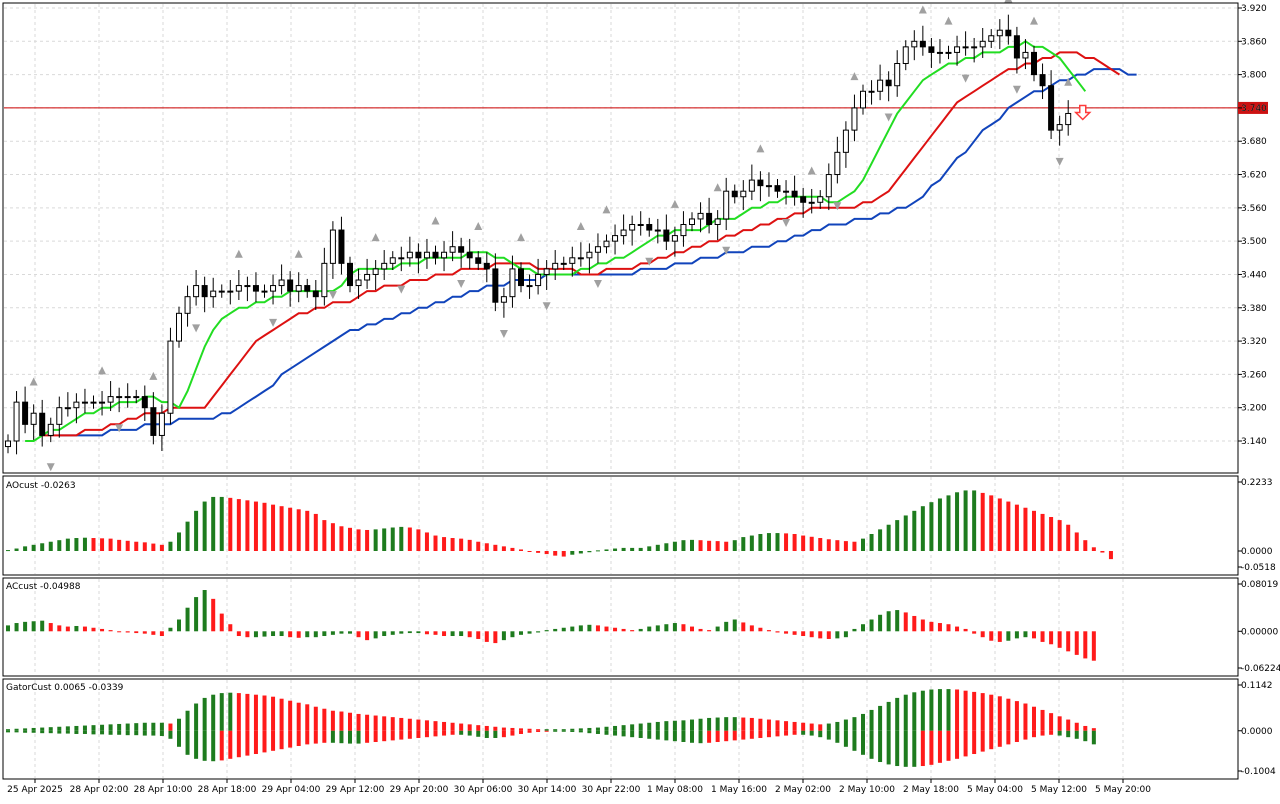 The image size is (1280, 804). I want to click on price-axis-label: 3.320, so click(1254, 342).